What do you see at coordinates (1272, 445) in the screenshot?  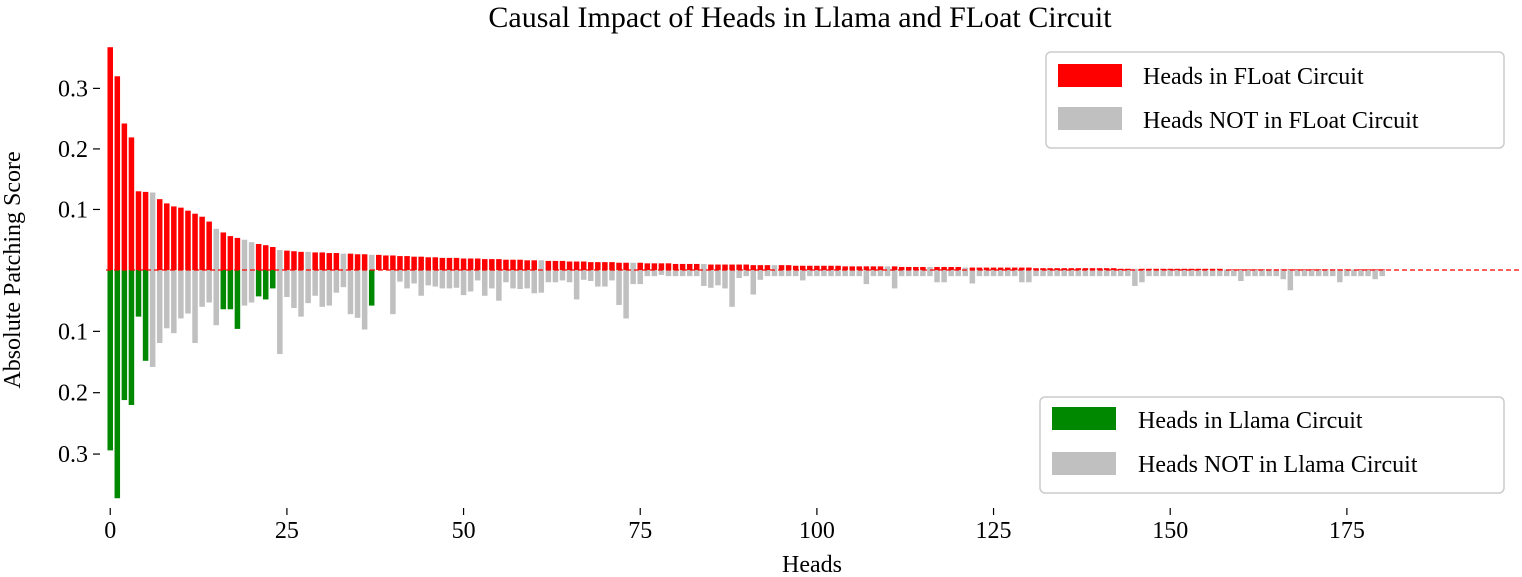 I see `lower-legend-frame` at bounding box center [1272, 445].